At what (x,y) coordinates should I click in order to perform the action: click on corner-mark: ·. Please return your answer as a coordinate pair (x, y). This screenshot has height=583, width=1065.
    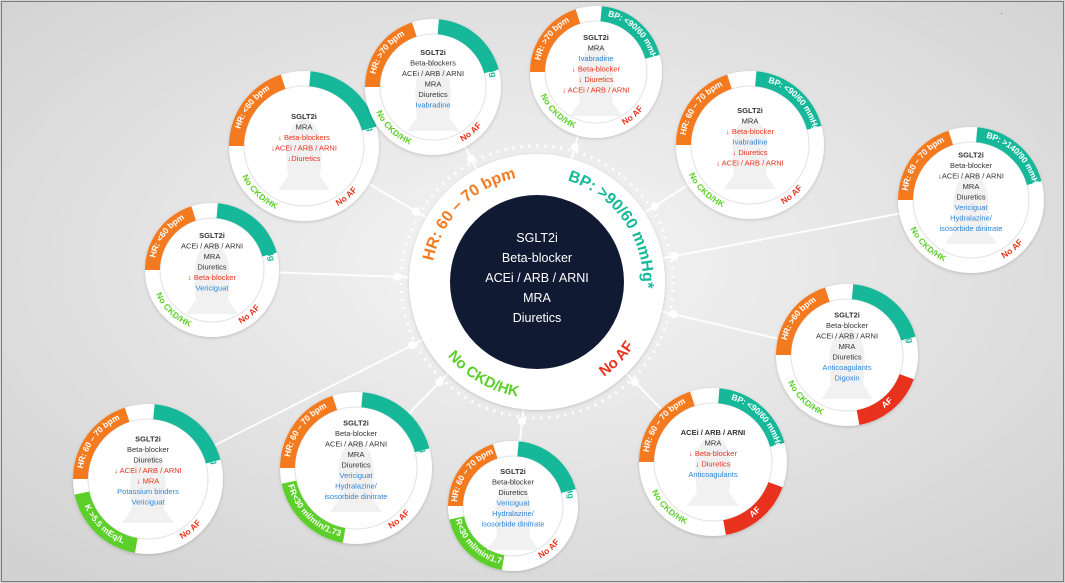
    Looking at the image, I should click on (1001, 13).